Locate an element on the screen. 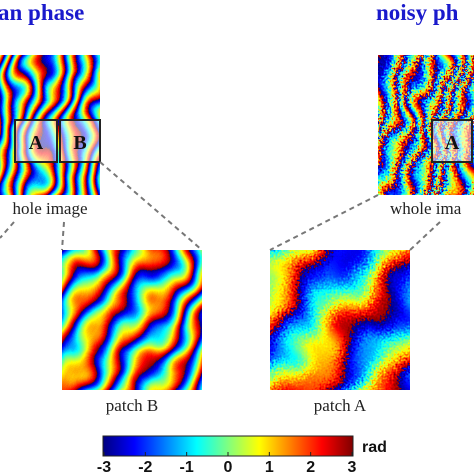 Image resolution: width=474 pixels, height=474 pixels. colorbar-tick-label: -1 is located at coordinates (187, 466).